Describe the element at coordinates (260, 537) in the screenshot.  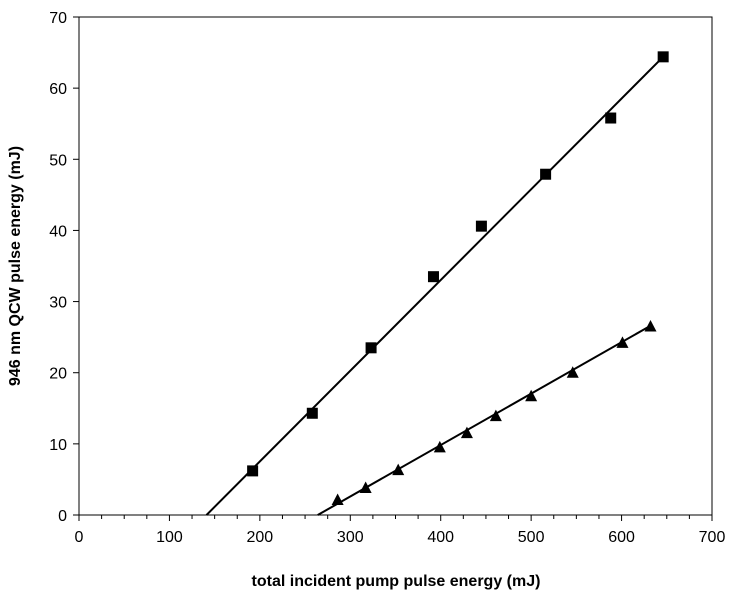
I see `x-tick-label: 200` at that location.